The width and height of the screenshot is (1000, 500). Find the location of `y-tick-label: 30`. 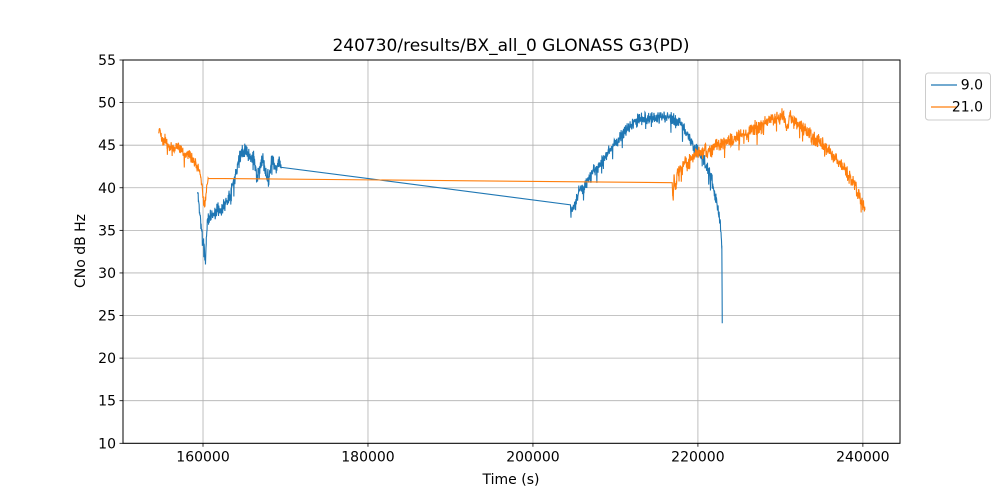

y-tick-label: 30 is located at coordinates (107, 274).